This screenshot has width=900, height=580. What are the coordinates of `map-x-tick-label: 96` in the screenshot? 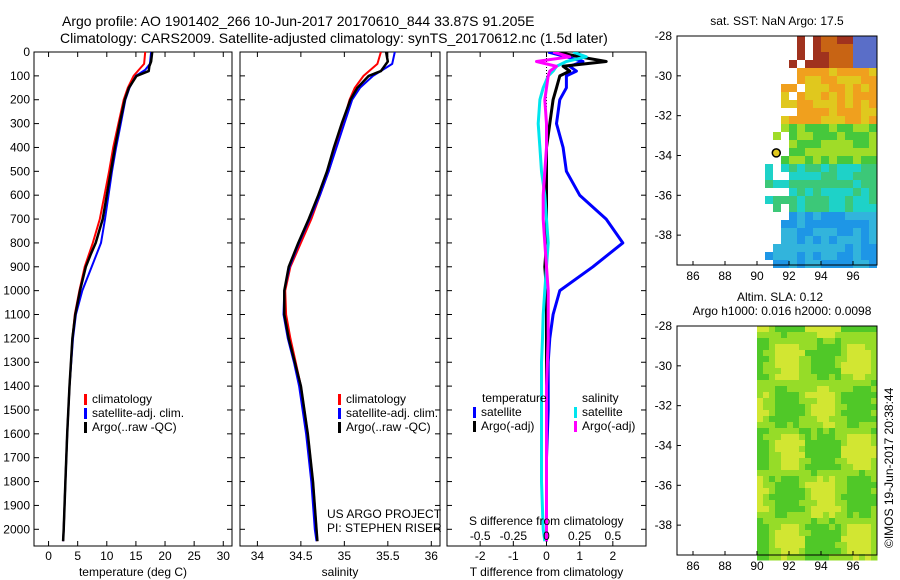 It's located at (853, 276).